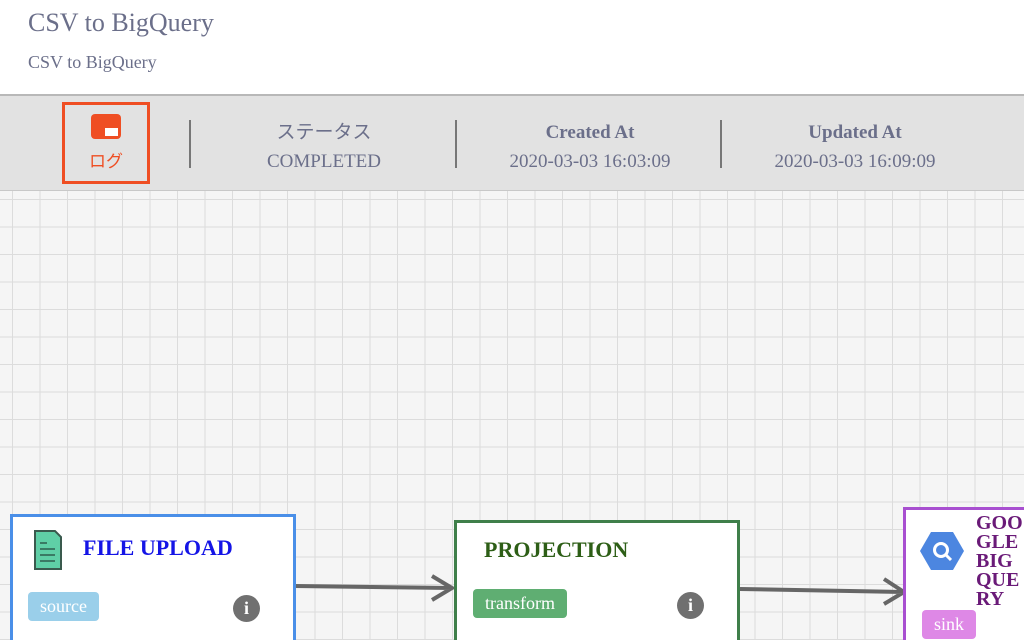 The width and height of the screenshot is (1024, 640). What do you see at coordinates (963, 573) in the screenshot?
I see `node-google-bigquery: GOOGLE BIGQUERY sink` at bounding box center [963, 573].